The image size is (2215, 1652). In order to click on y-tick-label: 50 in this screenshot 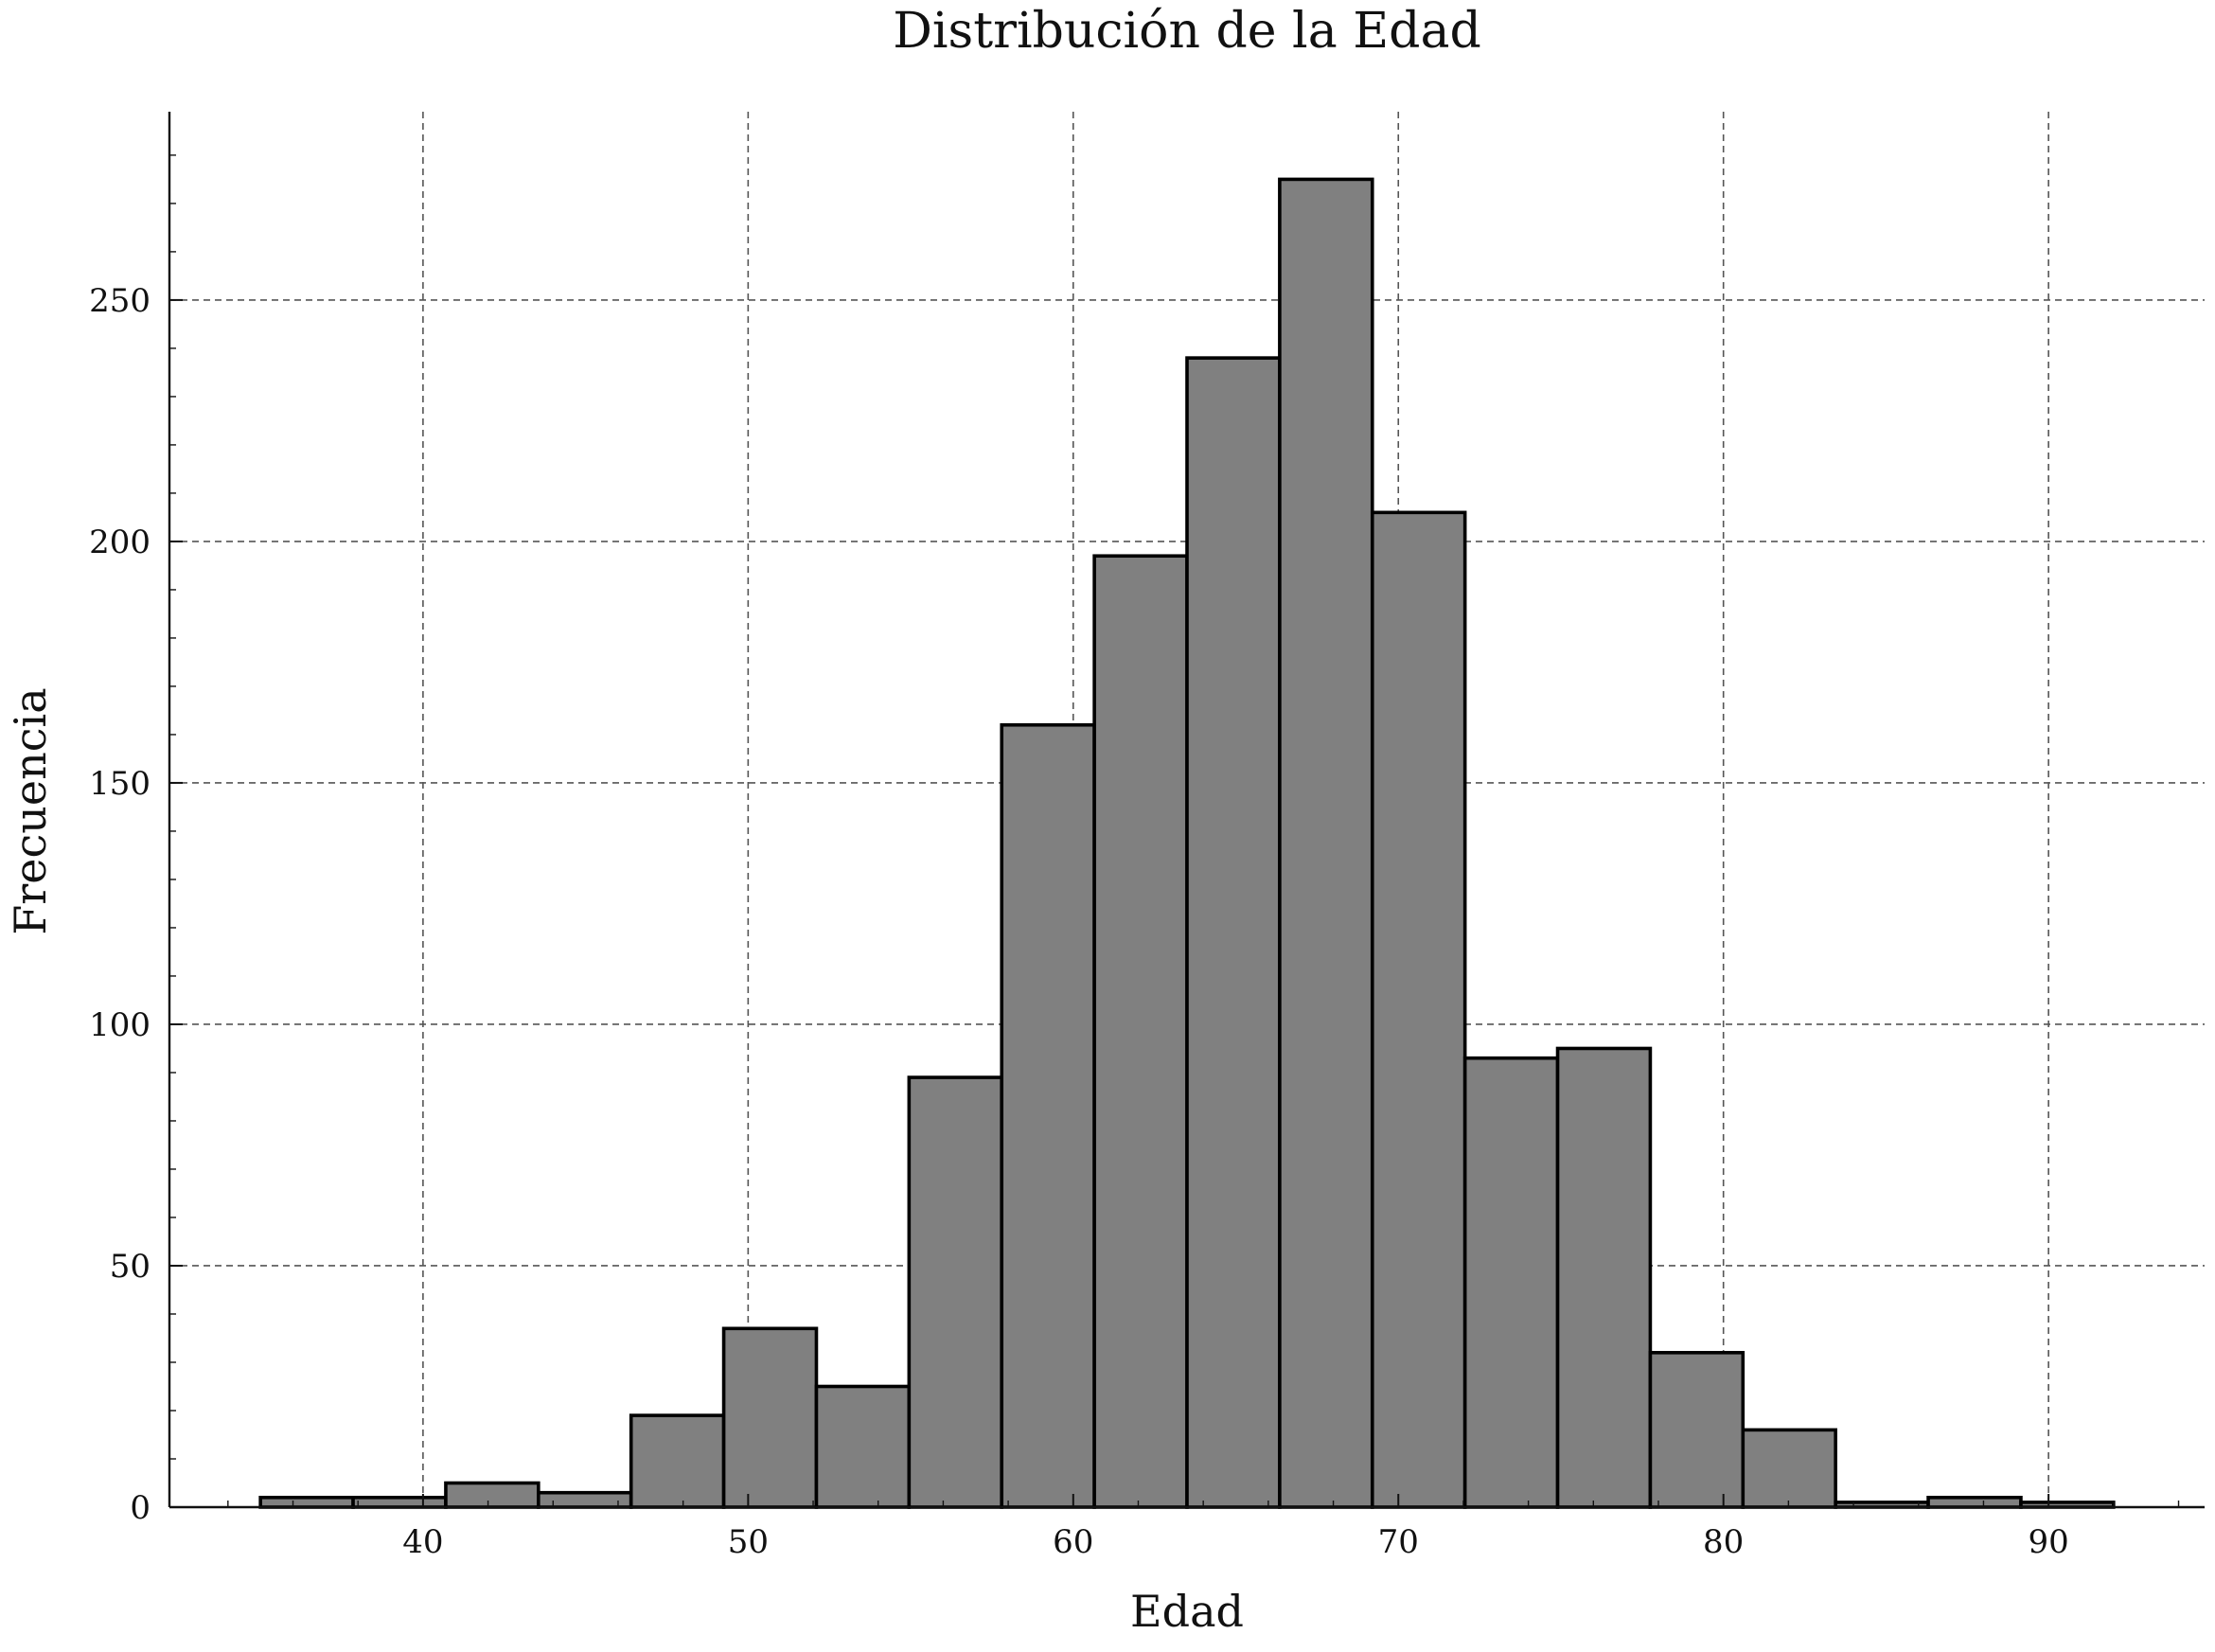, I will do `click(130, 1267)`.